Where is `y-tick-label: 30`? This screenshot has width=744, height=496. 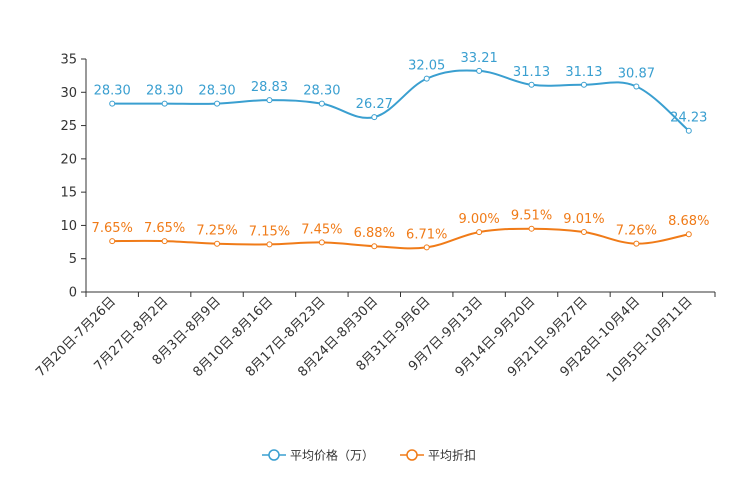 y-tick-label: 30 is located at coordinates (68, 93).